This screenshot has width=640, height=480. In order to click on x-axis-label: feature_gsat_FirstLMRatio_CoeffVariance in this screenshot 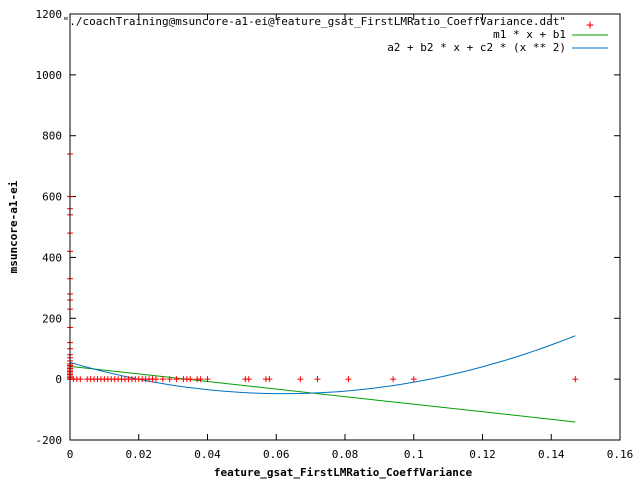, I will do `click(343, 472)`.